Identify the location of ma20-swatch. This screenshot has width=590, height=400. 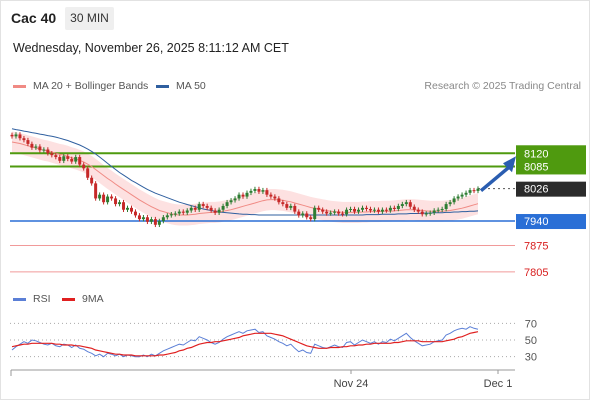
(19, 86).